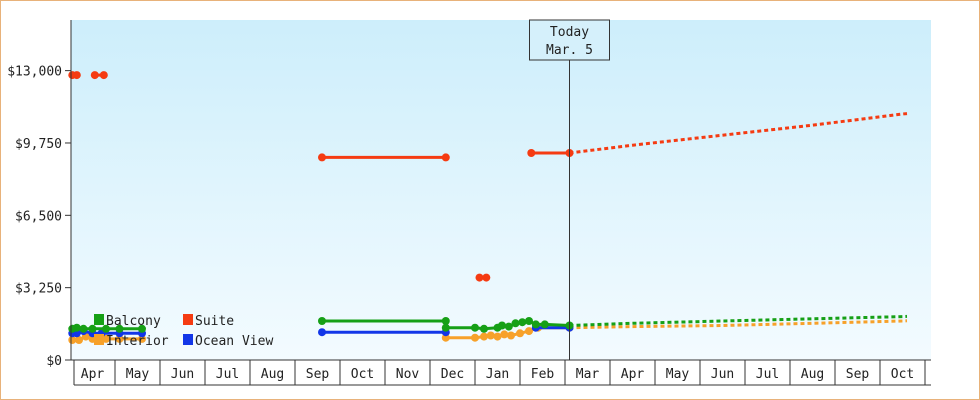  Describe the element at coordinates (133, 321) in the screenshot. I see `legend-label-balcony: Balcony` at that location.